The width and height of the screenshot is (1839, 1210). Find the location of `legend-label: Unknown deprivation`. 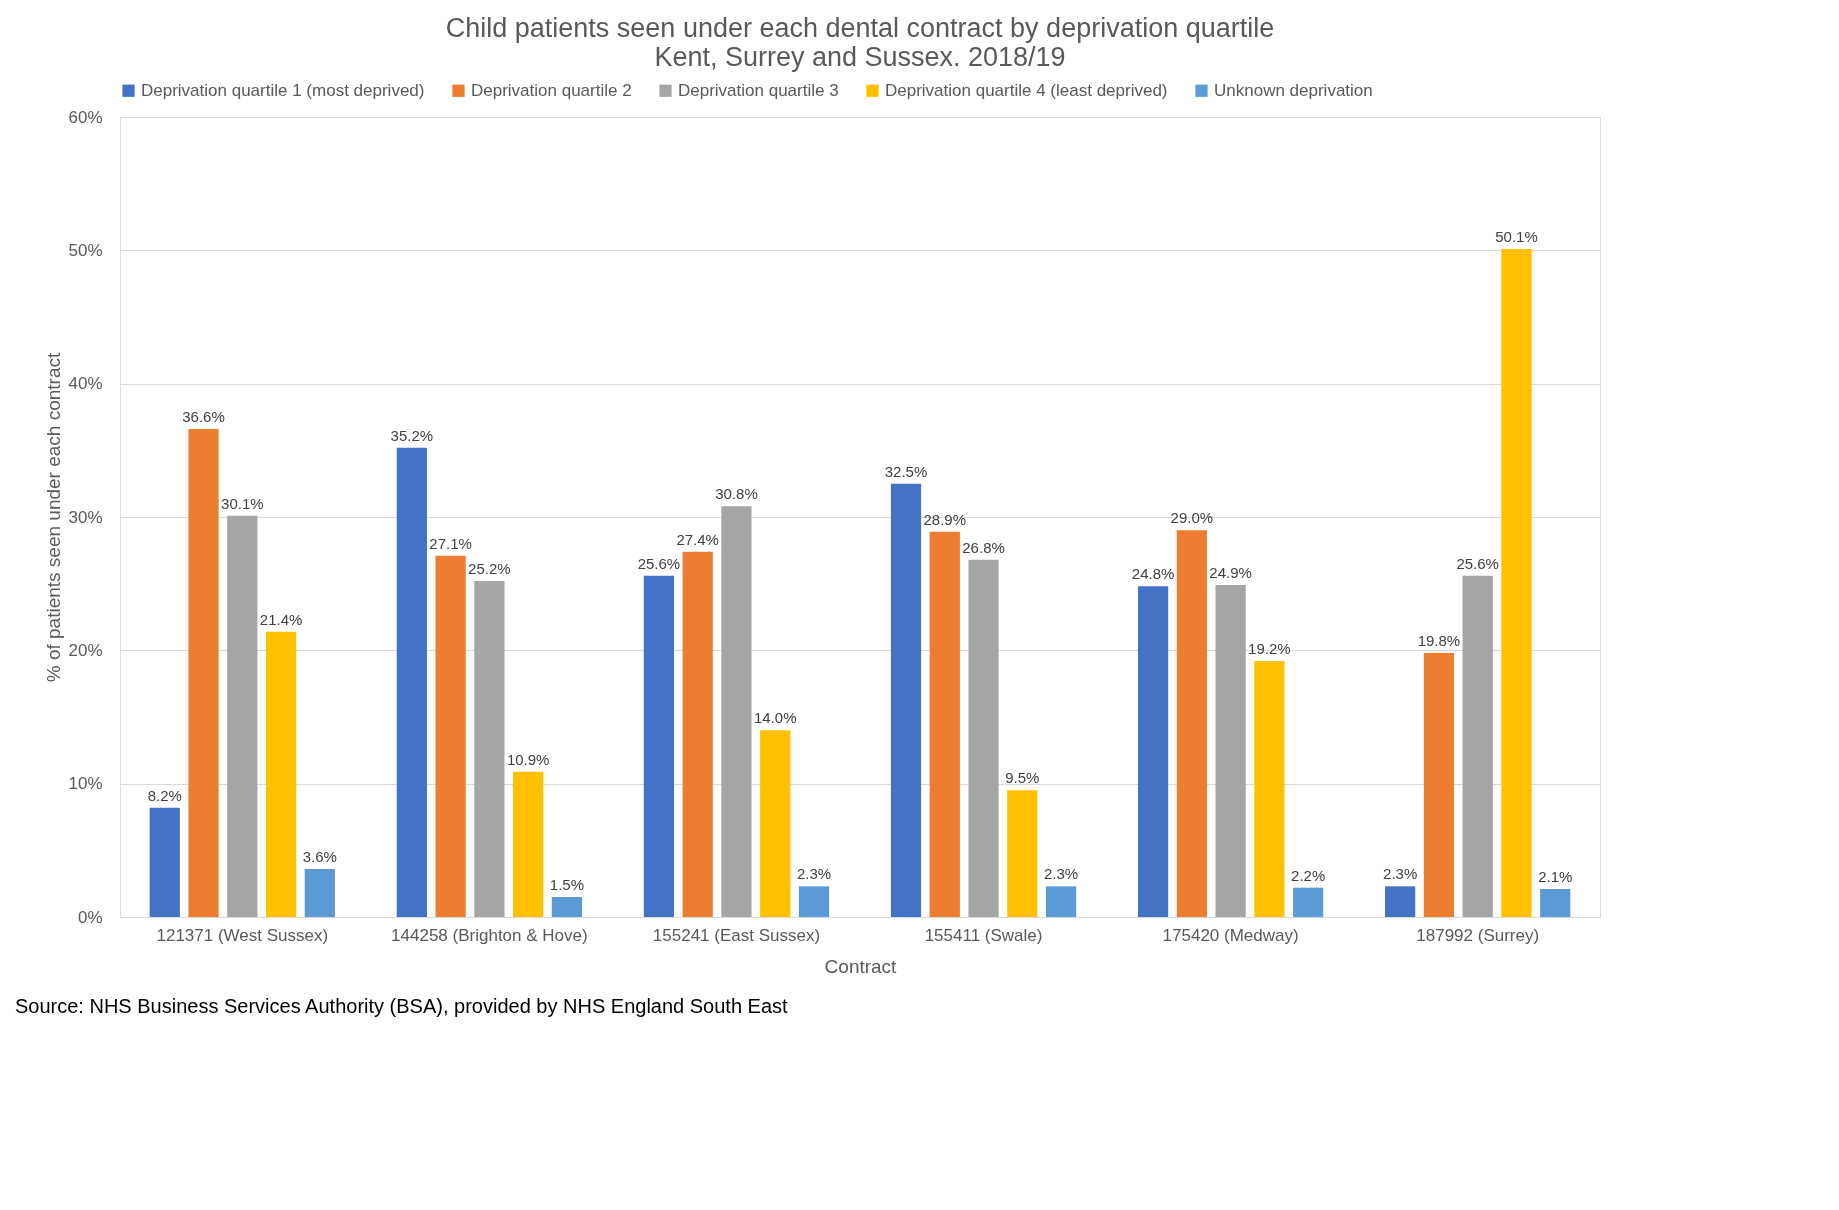

legend-label: Unknown deprivation is located at coordinates (1293, 90).